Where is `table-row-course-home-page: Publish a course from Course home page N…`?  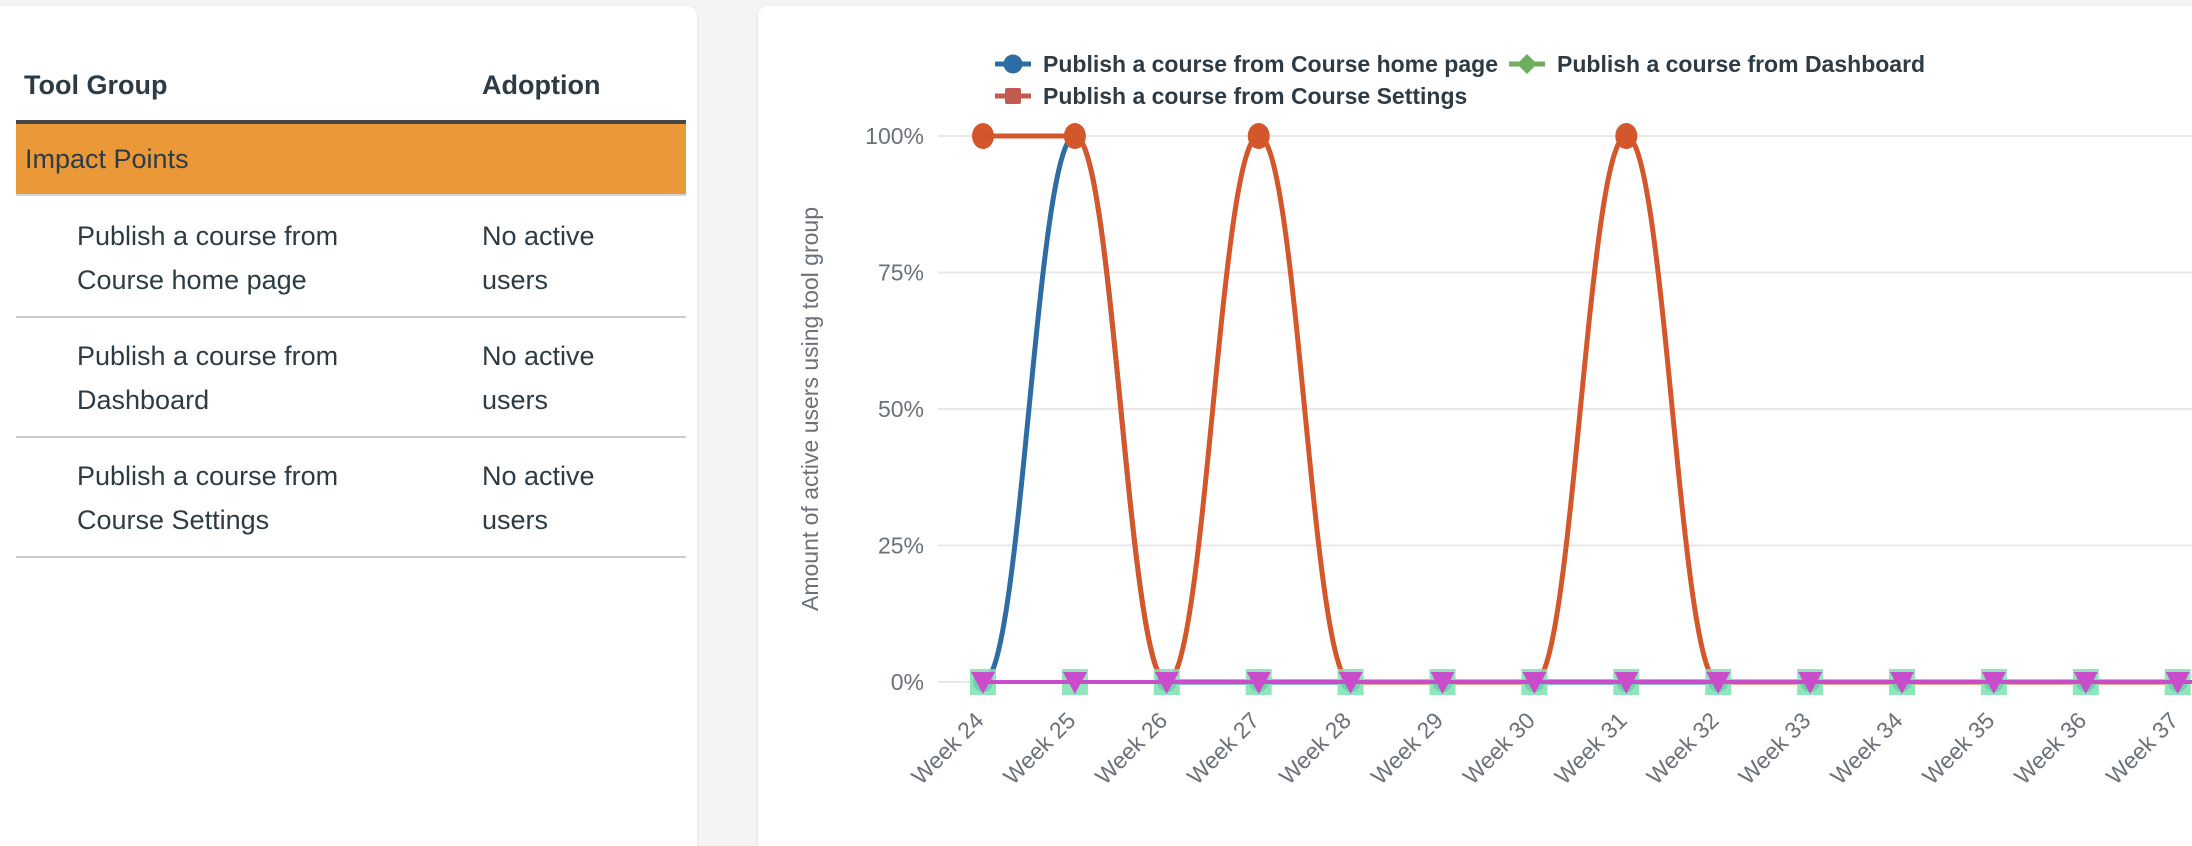
table-row-course-home-page: Publish a course from Course home page N… is located at coordinates (351, 258).